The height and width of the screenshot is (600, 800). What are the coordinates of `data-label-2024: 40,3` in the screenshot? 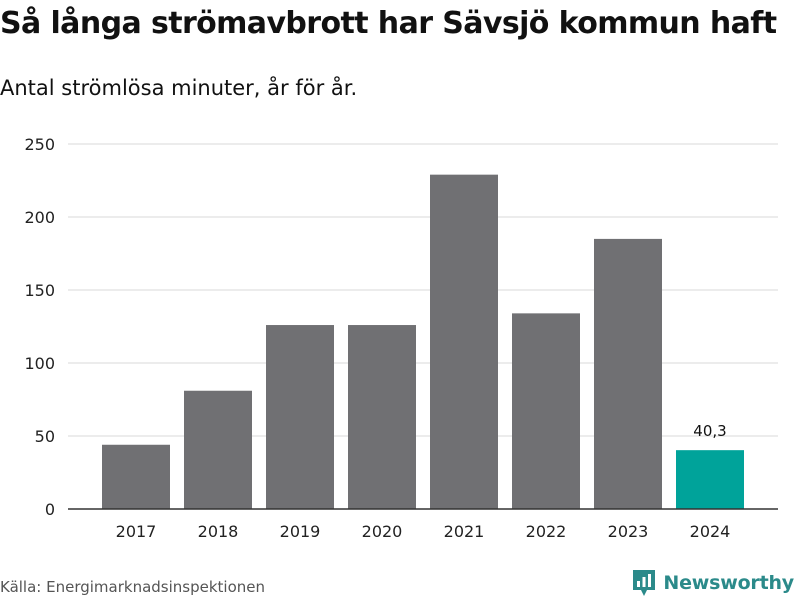 It's located at (709, 431).